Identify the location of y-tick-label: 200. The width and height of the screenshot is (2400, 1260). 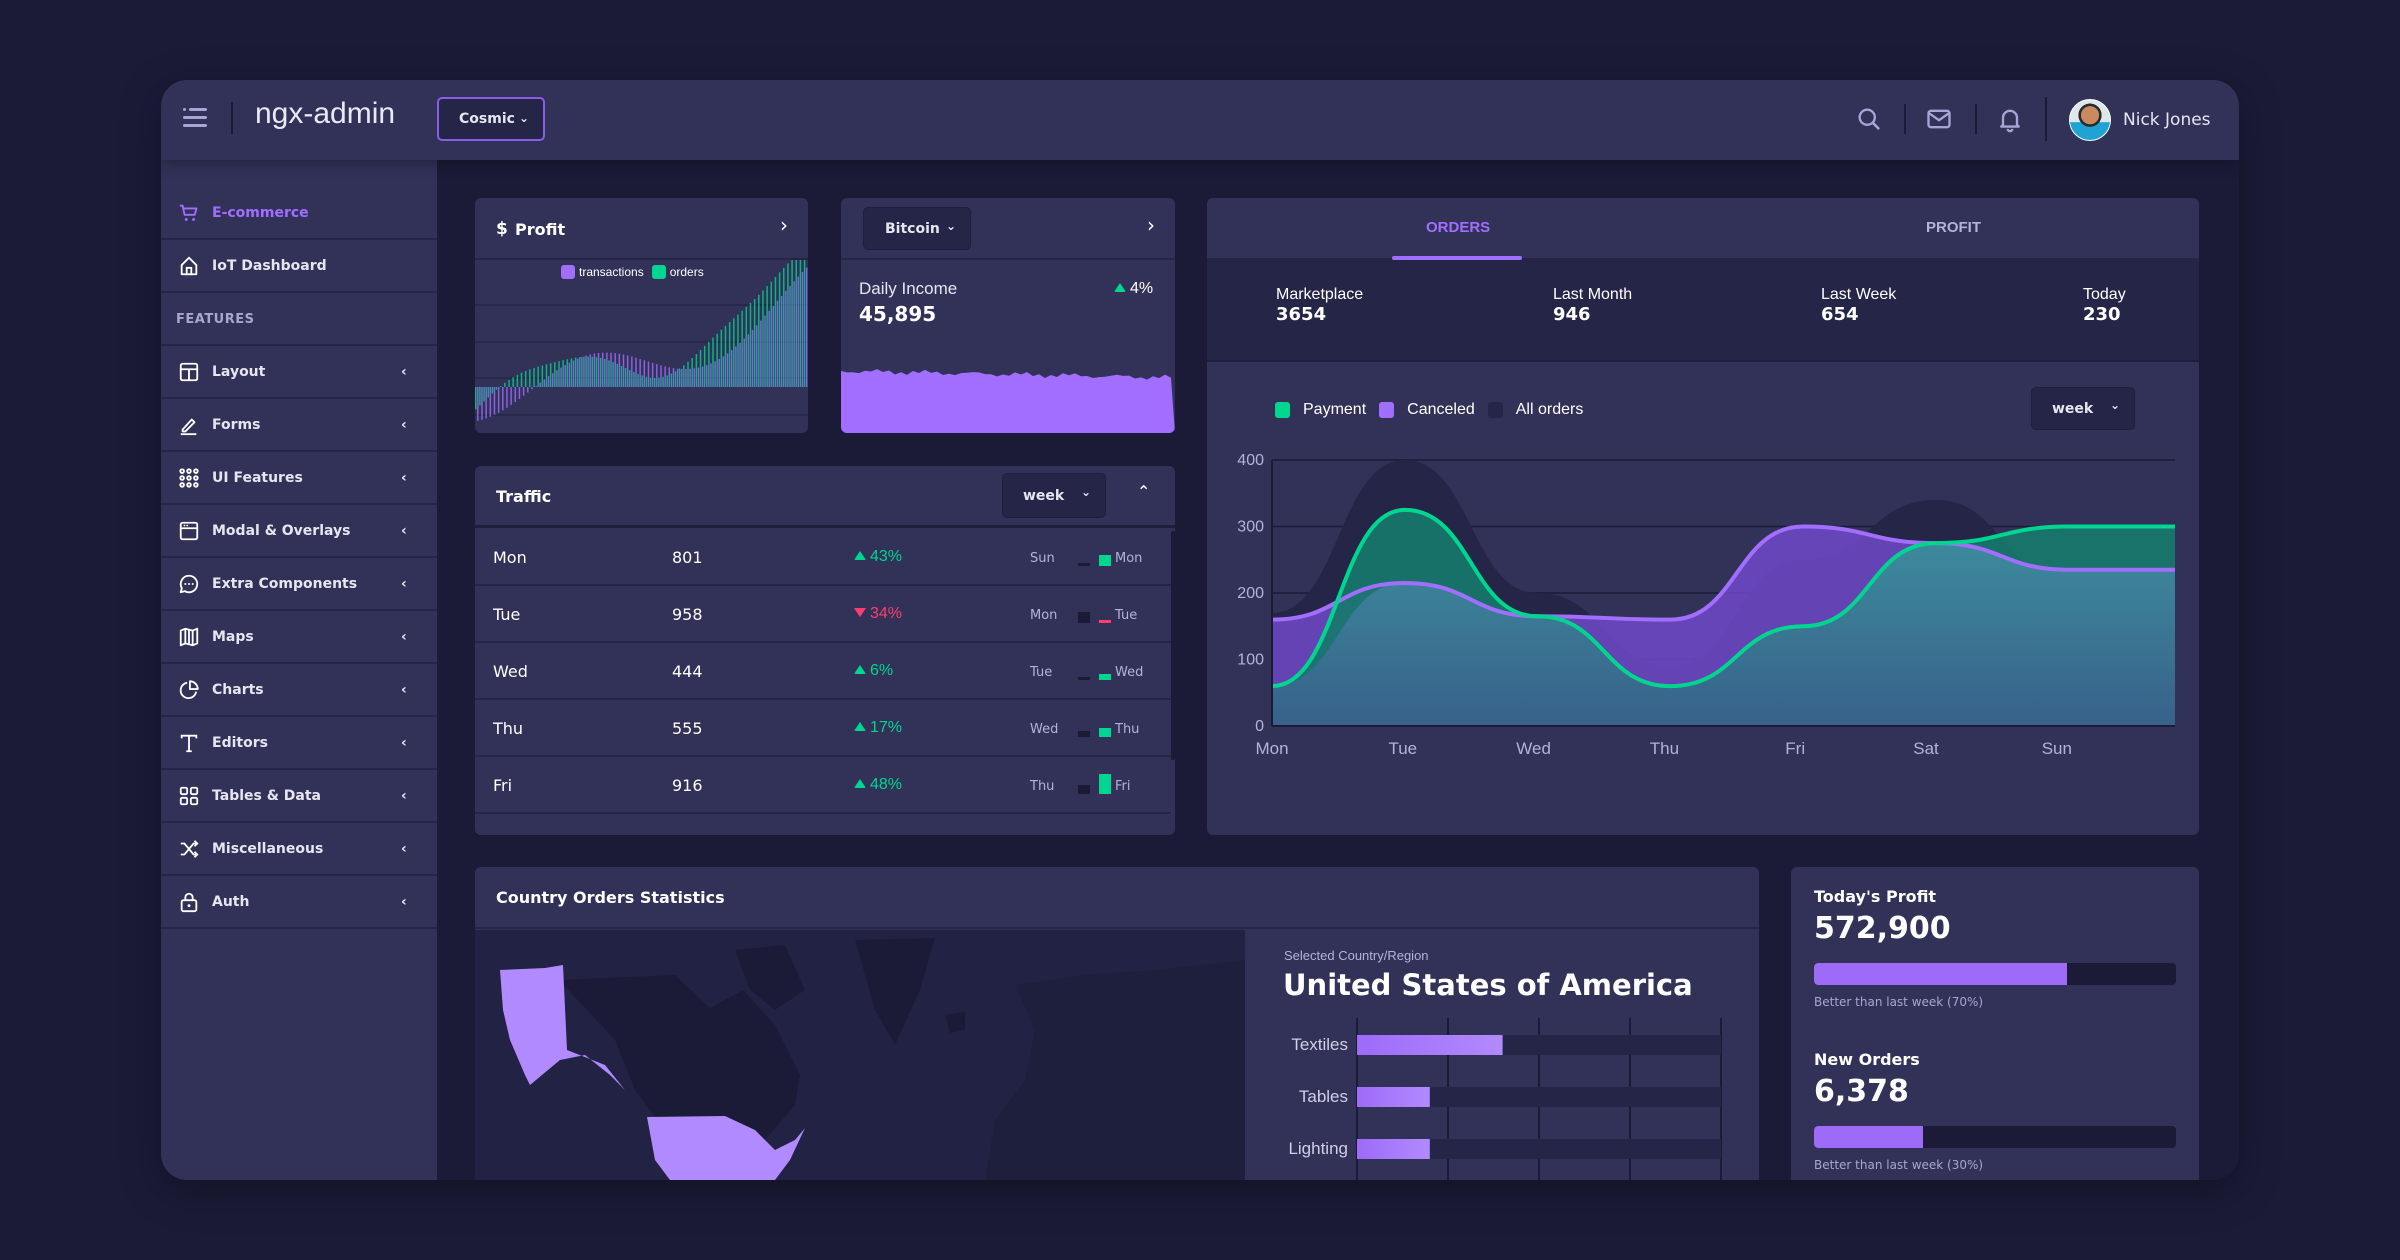
(1250, 593).